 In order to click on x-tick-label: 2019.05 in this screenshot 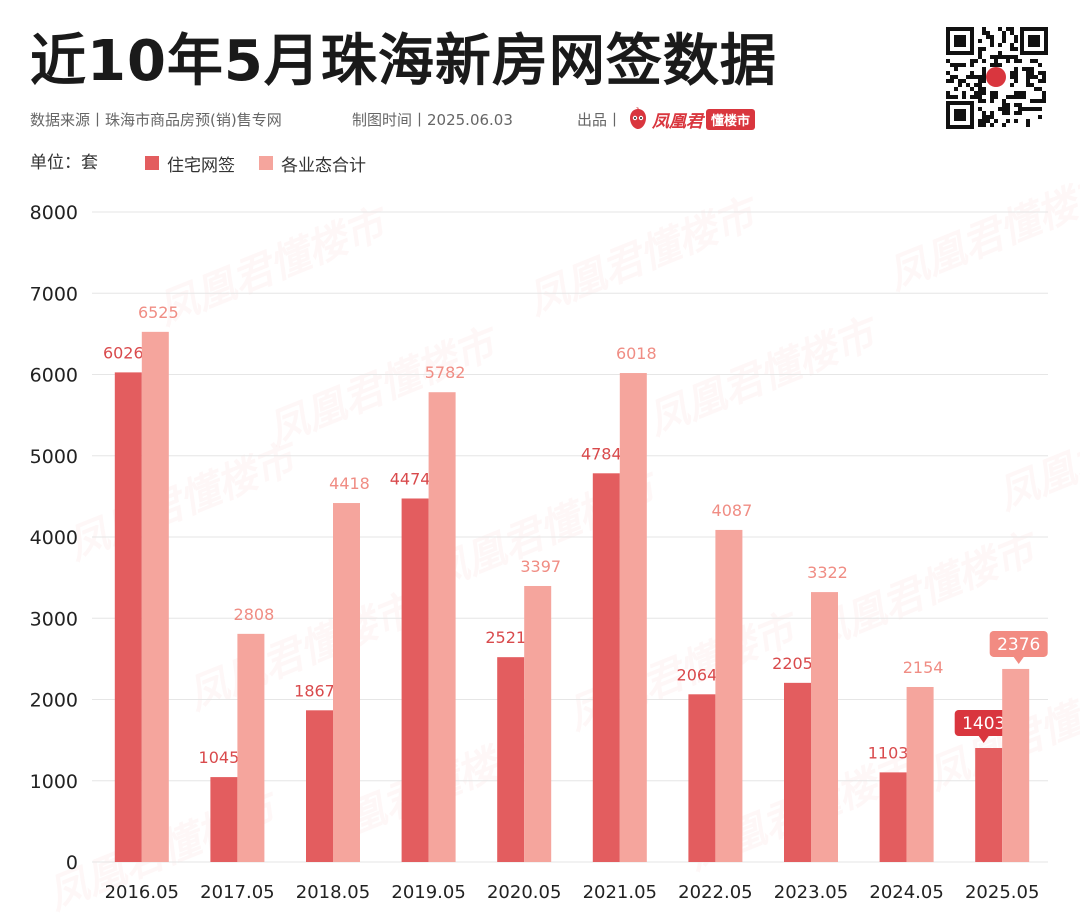, I will do `click(428, 892)`.